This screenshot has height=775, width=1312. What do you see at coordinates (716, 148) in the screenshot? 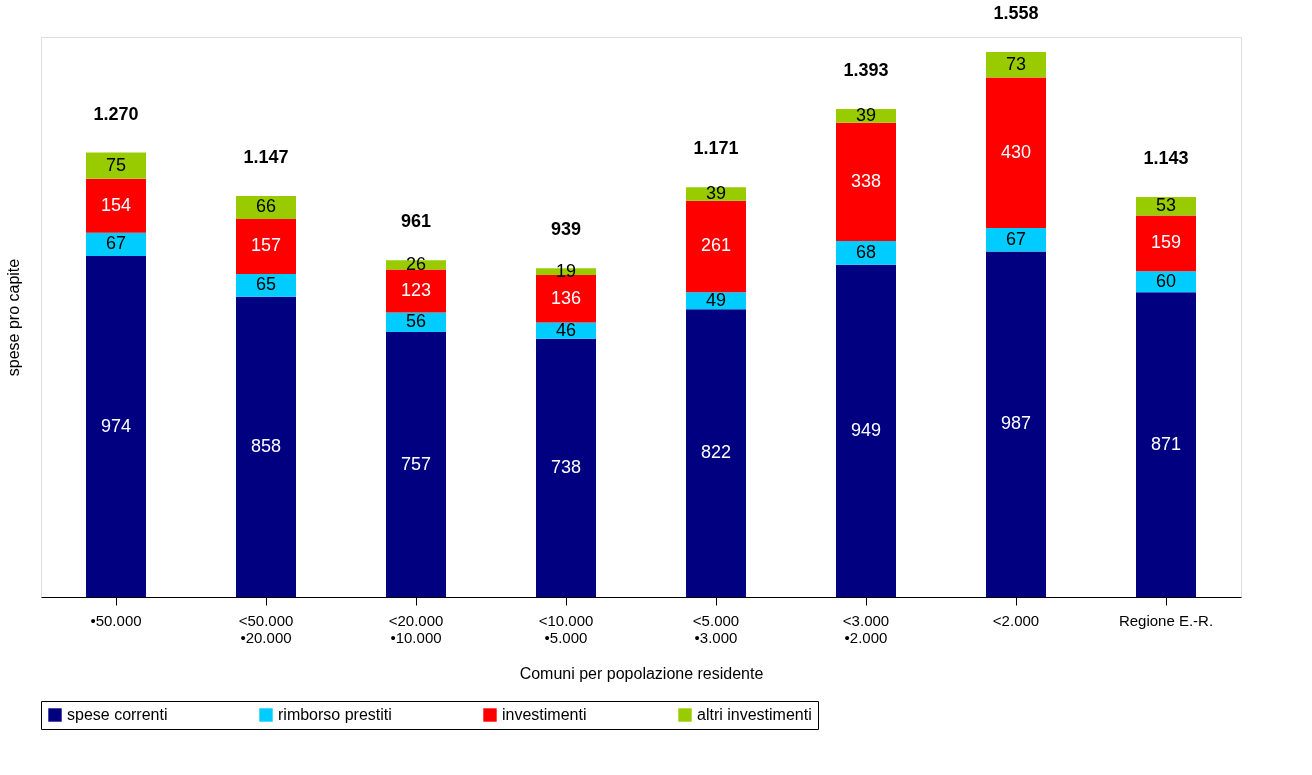
I see `total-label: 1.171` at bounding box center [716, 148].